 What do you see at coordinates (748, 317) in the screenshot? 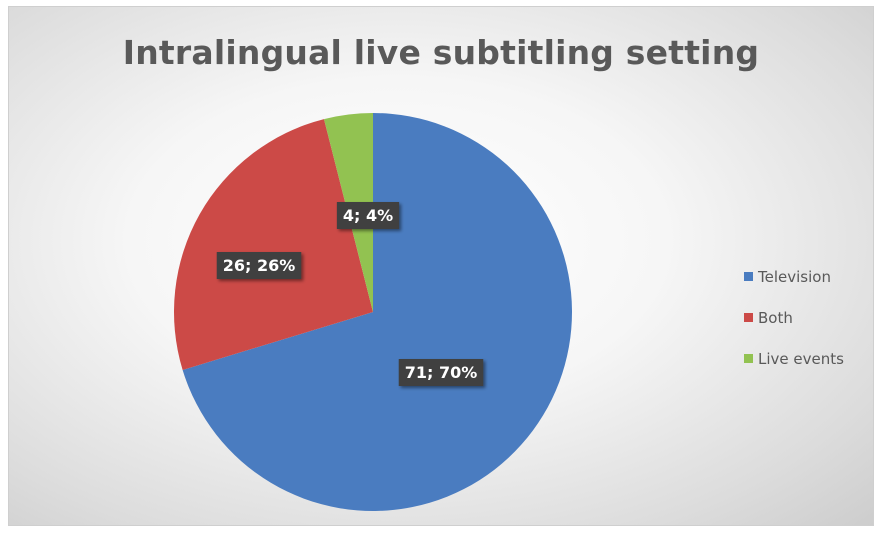
I see `legend-swatch-both` at bounding box center [748, 317].